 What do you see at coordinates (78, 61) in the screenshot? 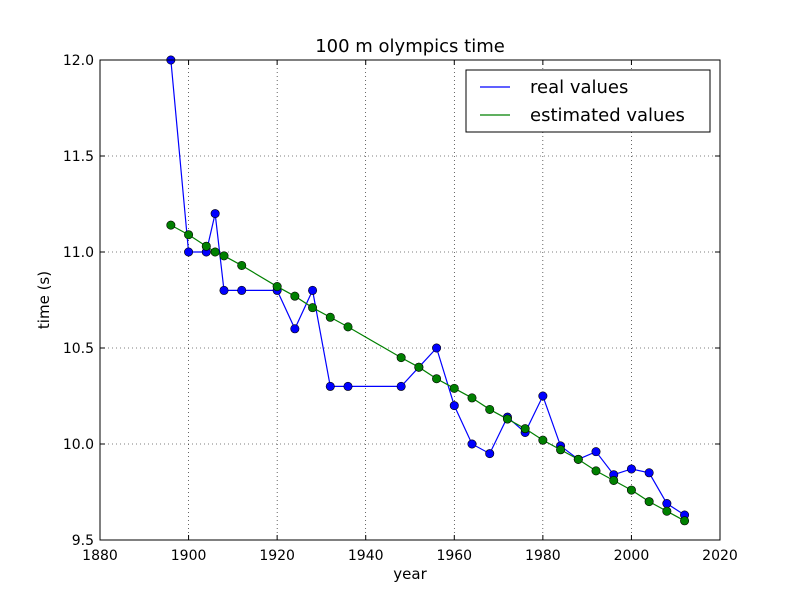
I see `y-tick-label: 12.0` at bounding box center [78, 61].